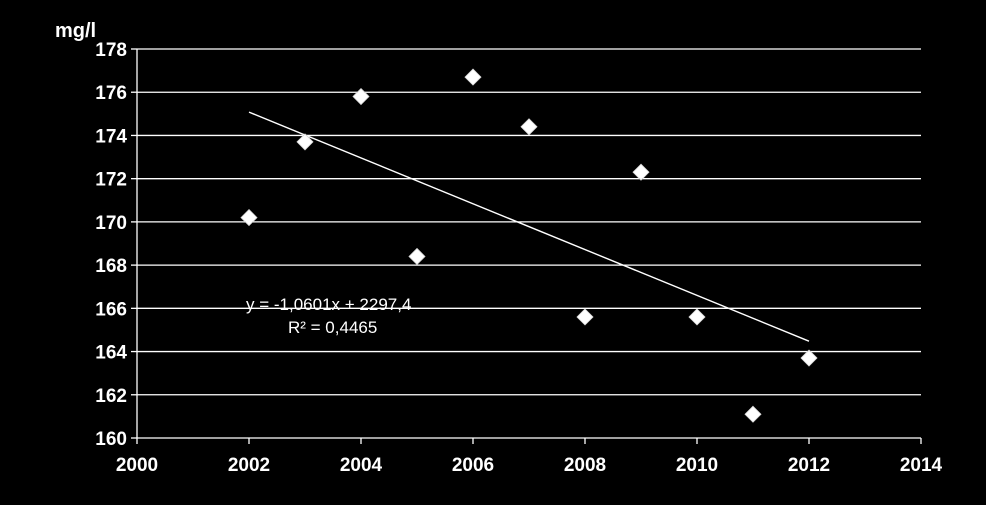 This screenshot has width=986, height=505. Describe the element at coordinates (75, 31) in the screenshot. I see `y-axis-unit-label: mg/l` at that location.